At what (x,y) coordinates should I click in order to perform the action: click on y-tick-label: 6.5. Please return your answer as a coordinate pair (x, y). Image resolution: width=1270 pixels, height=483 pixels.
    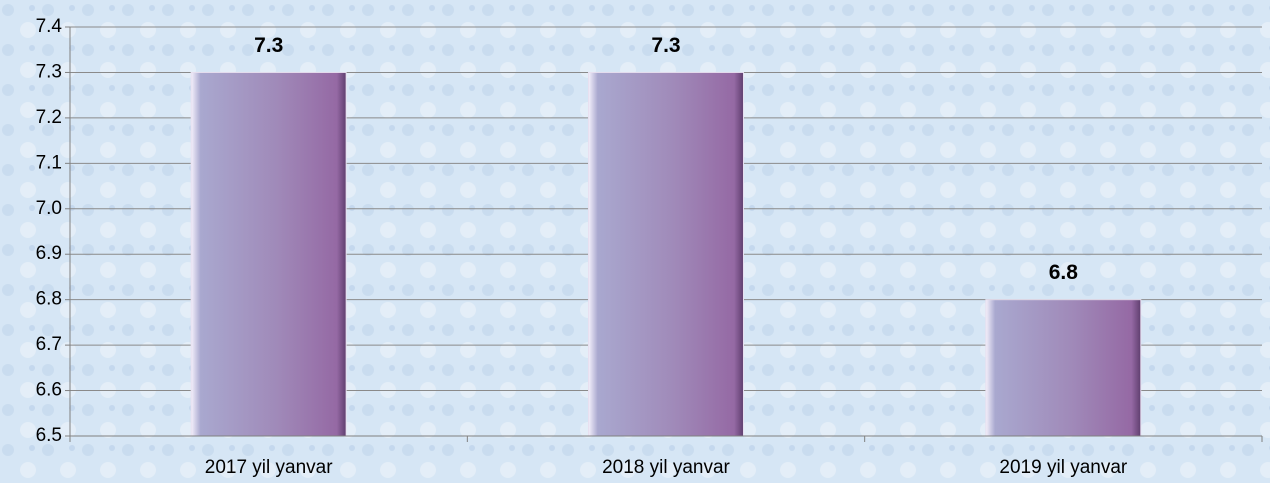
    Looking at the image, I should click on (49, 435).